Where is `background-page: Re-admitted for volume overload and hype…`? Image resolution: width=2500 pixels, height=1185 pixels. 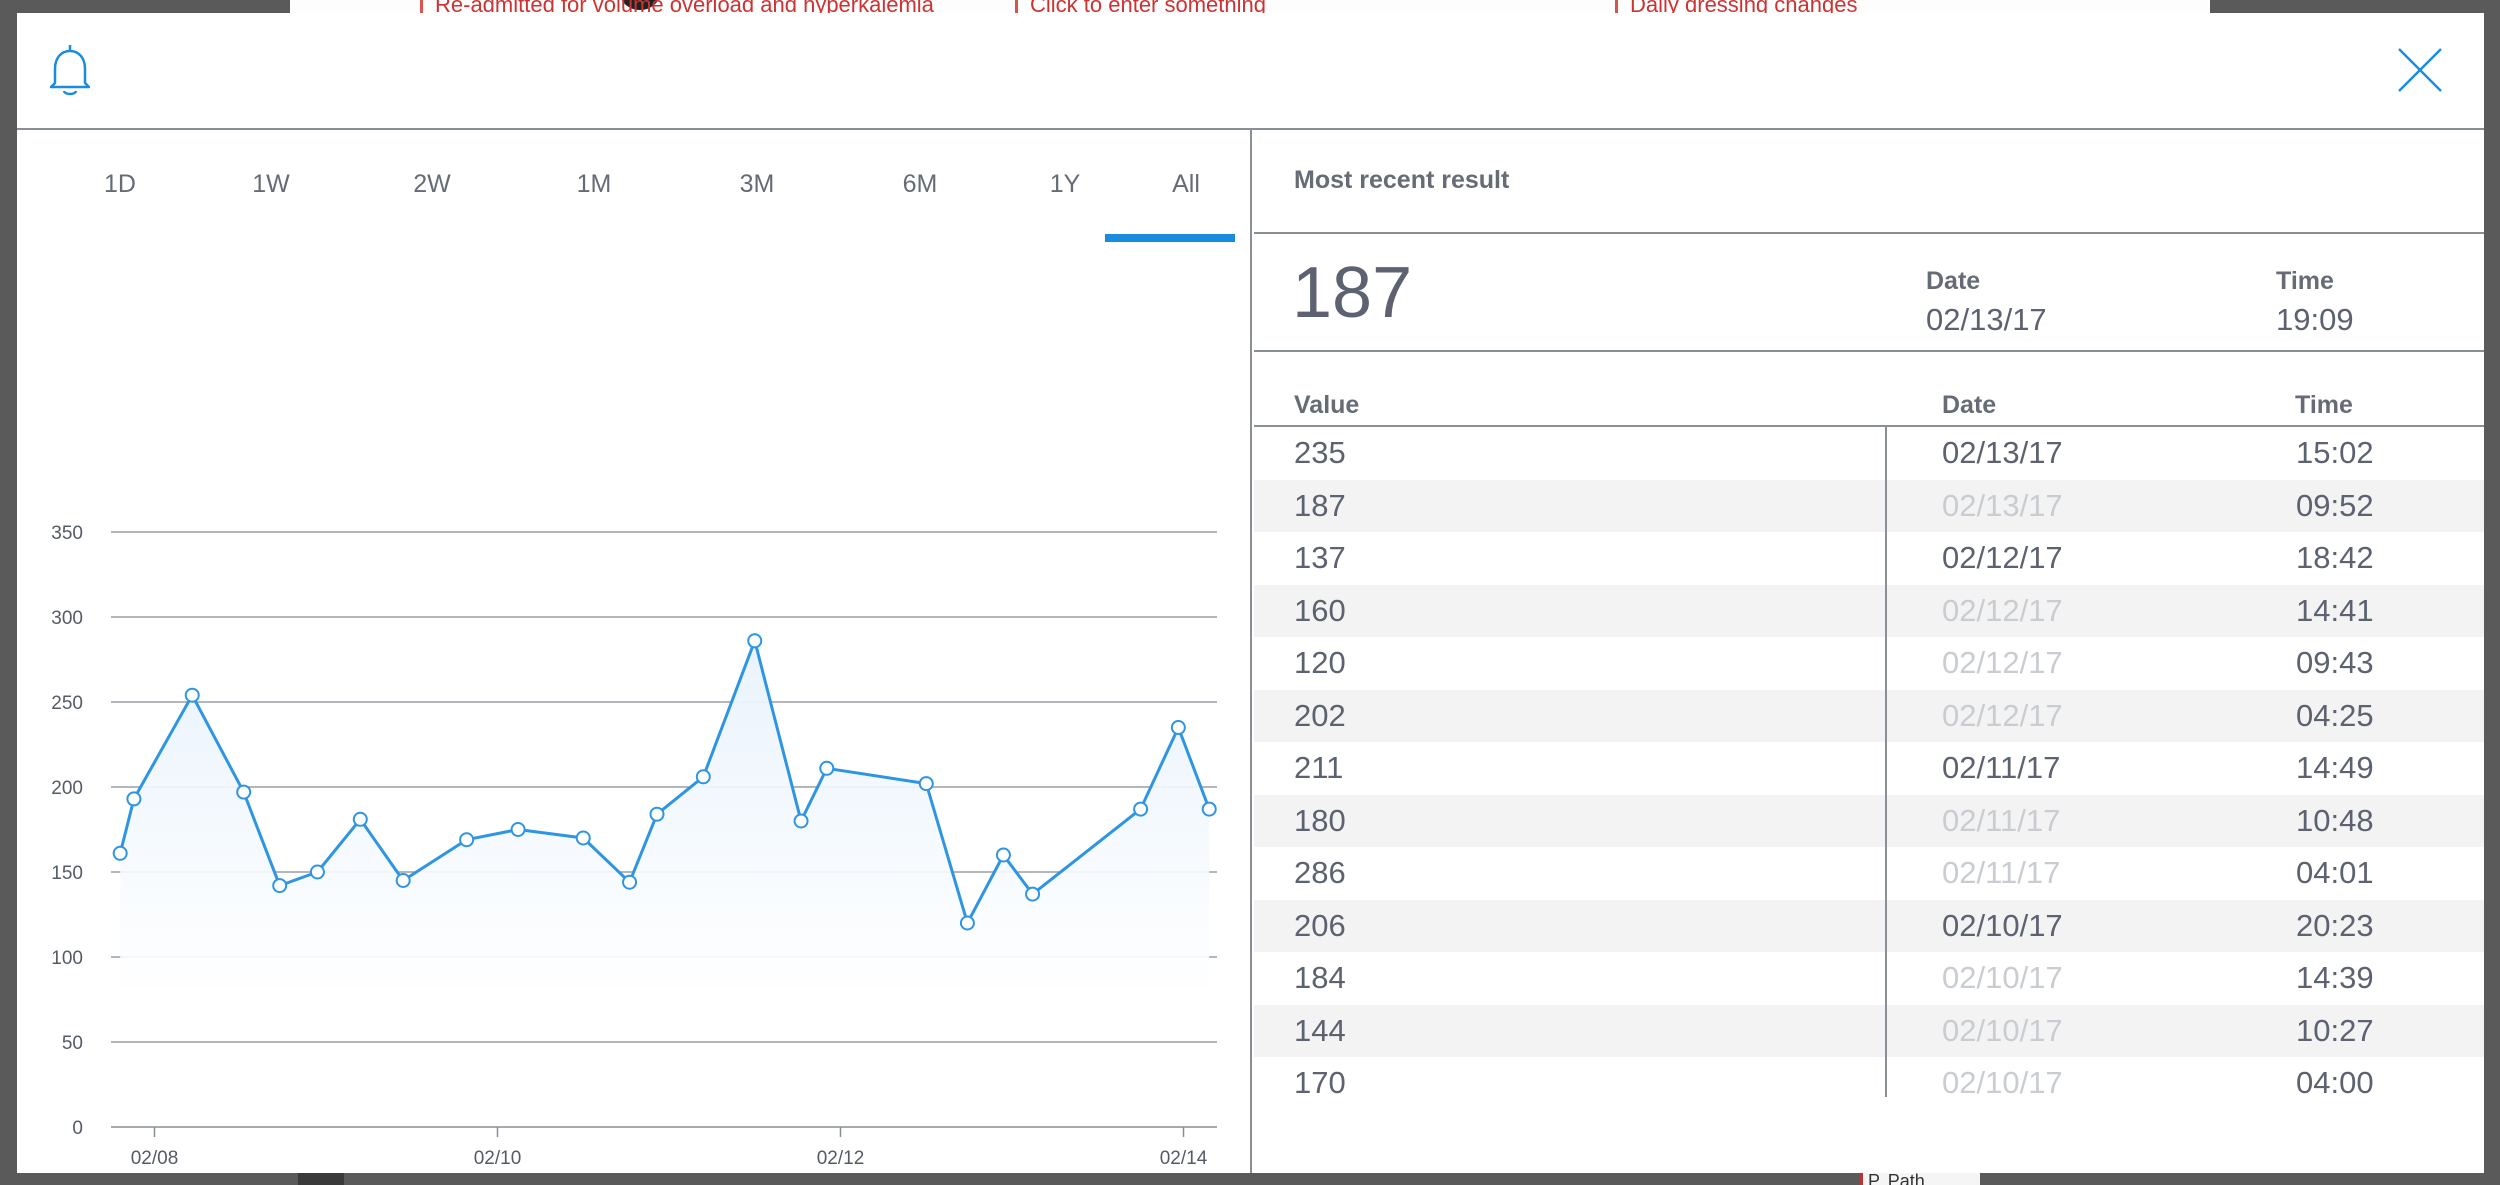
background-page: Re-admitted for volume overload and hype… is located at coordinates (1250, 8).